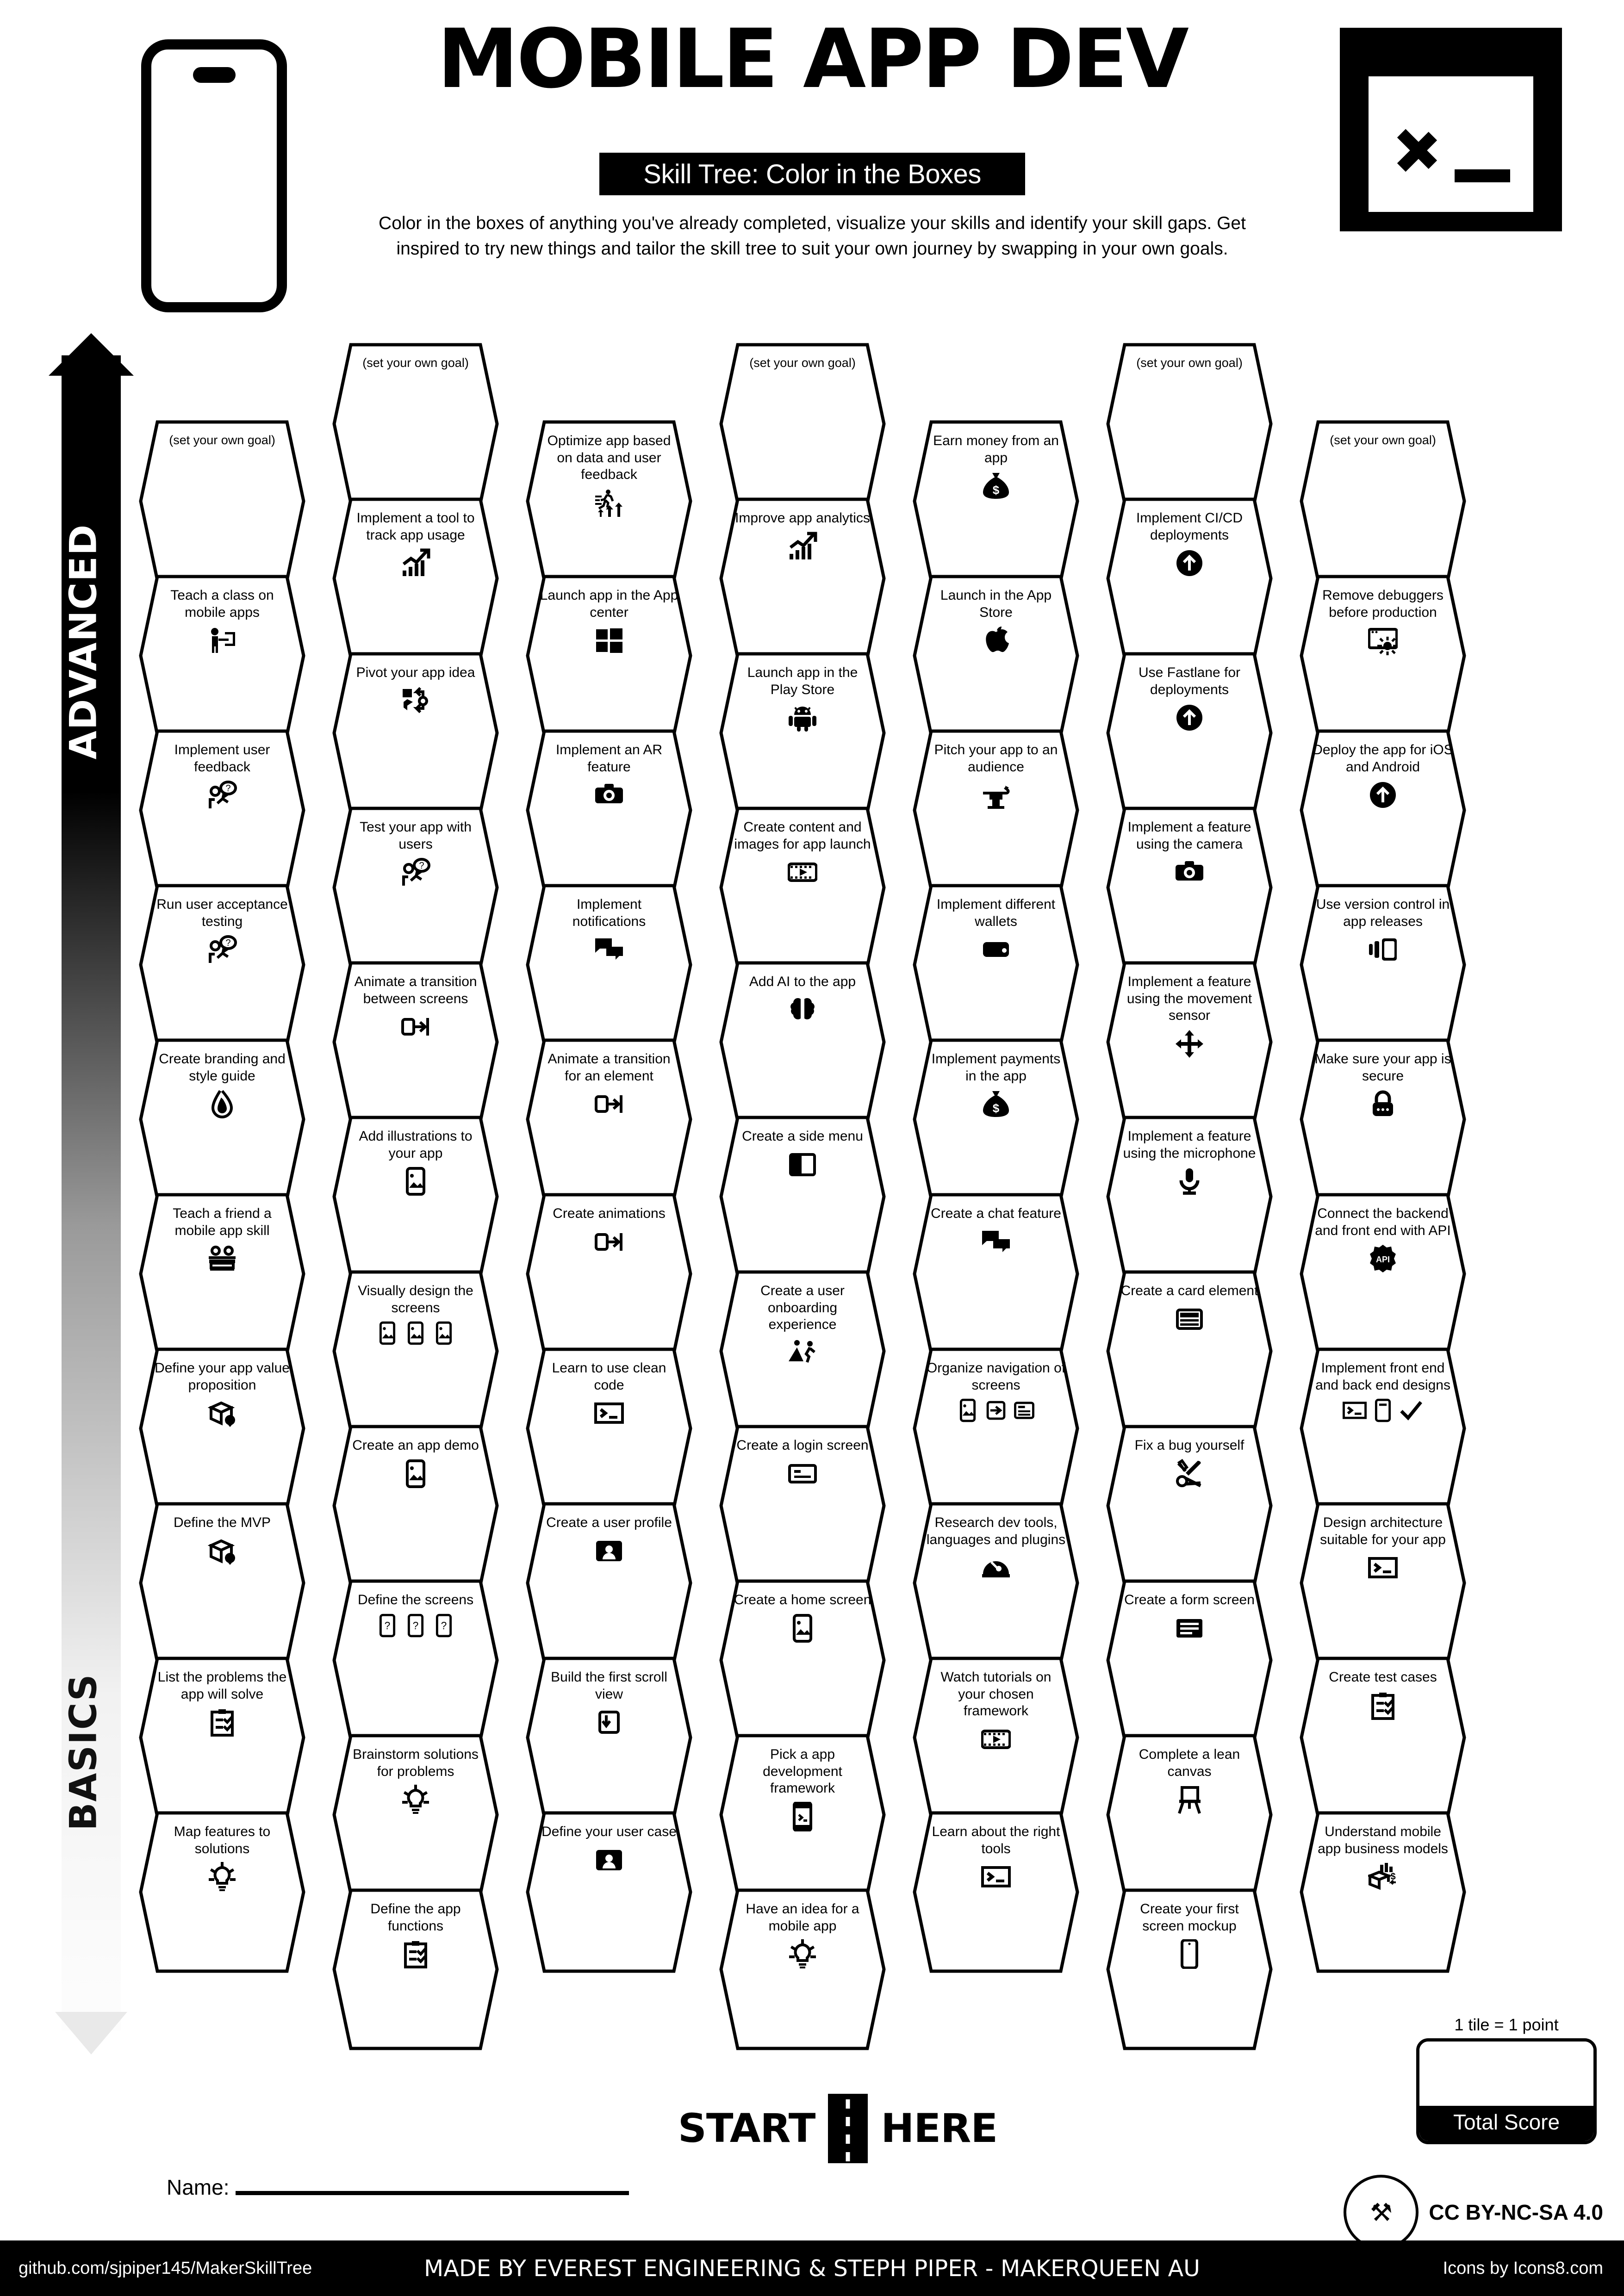 The height and width of the screenshot is (2296, 1624). I want to click on lock-icon, so click(1383, 1104).